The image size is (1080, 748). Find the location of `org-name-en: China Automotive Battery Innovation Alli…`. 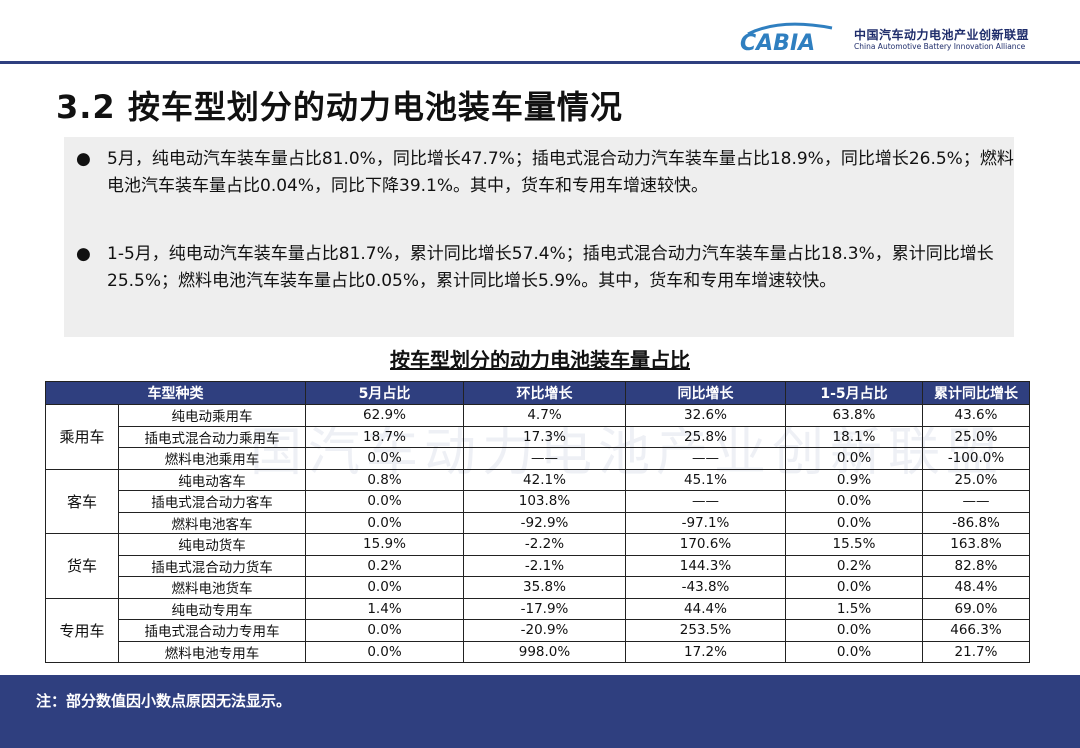

org-name-en: China Automotive Battery Innovation Alli… is located at coordinates (940, 46).